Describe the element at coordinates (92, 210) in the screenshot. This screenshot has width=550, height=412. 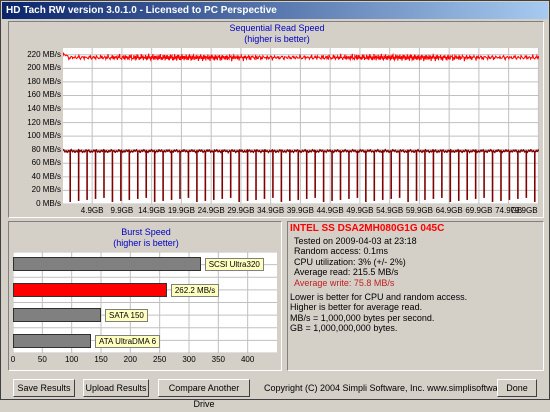
I see `read-x-tick-label: 4.9GB` at that location.